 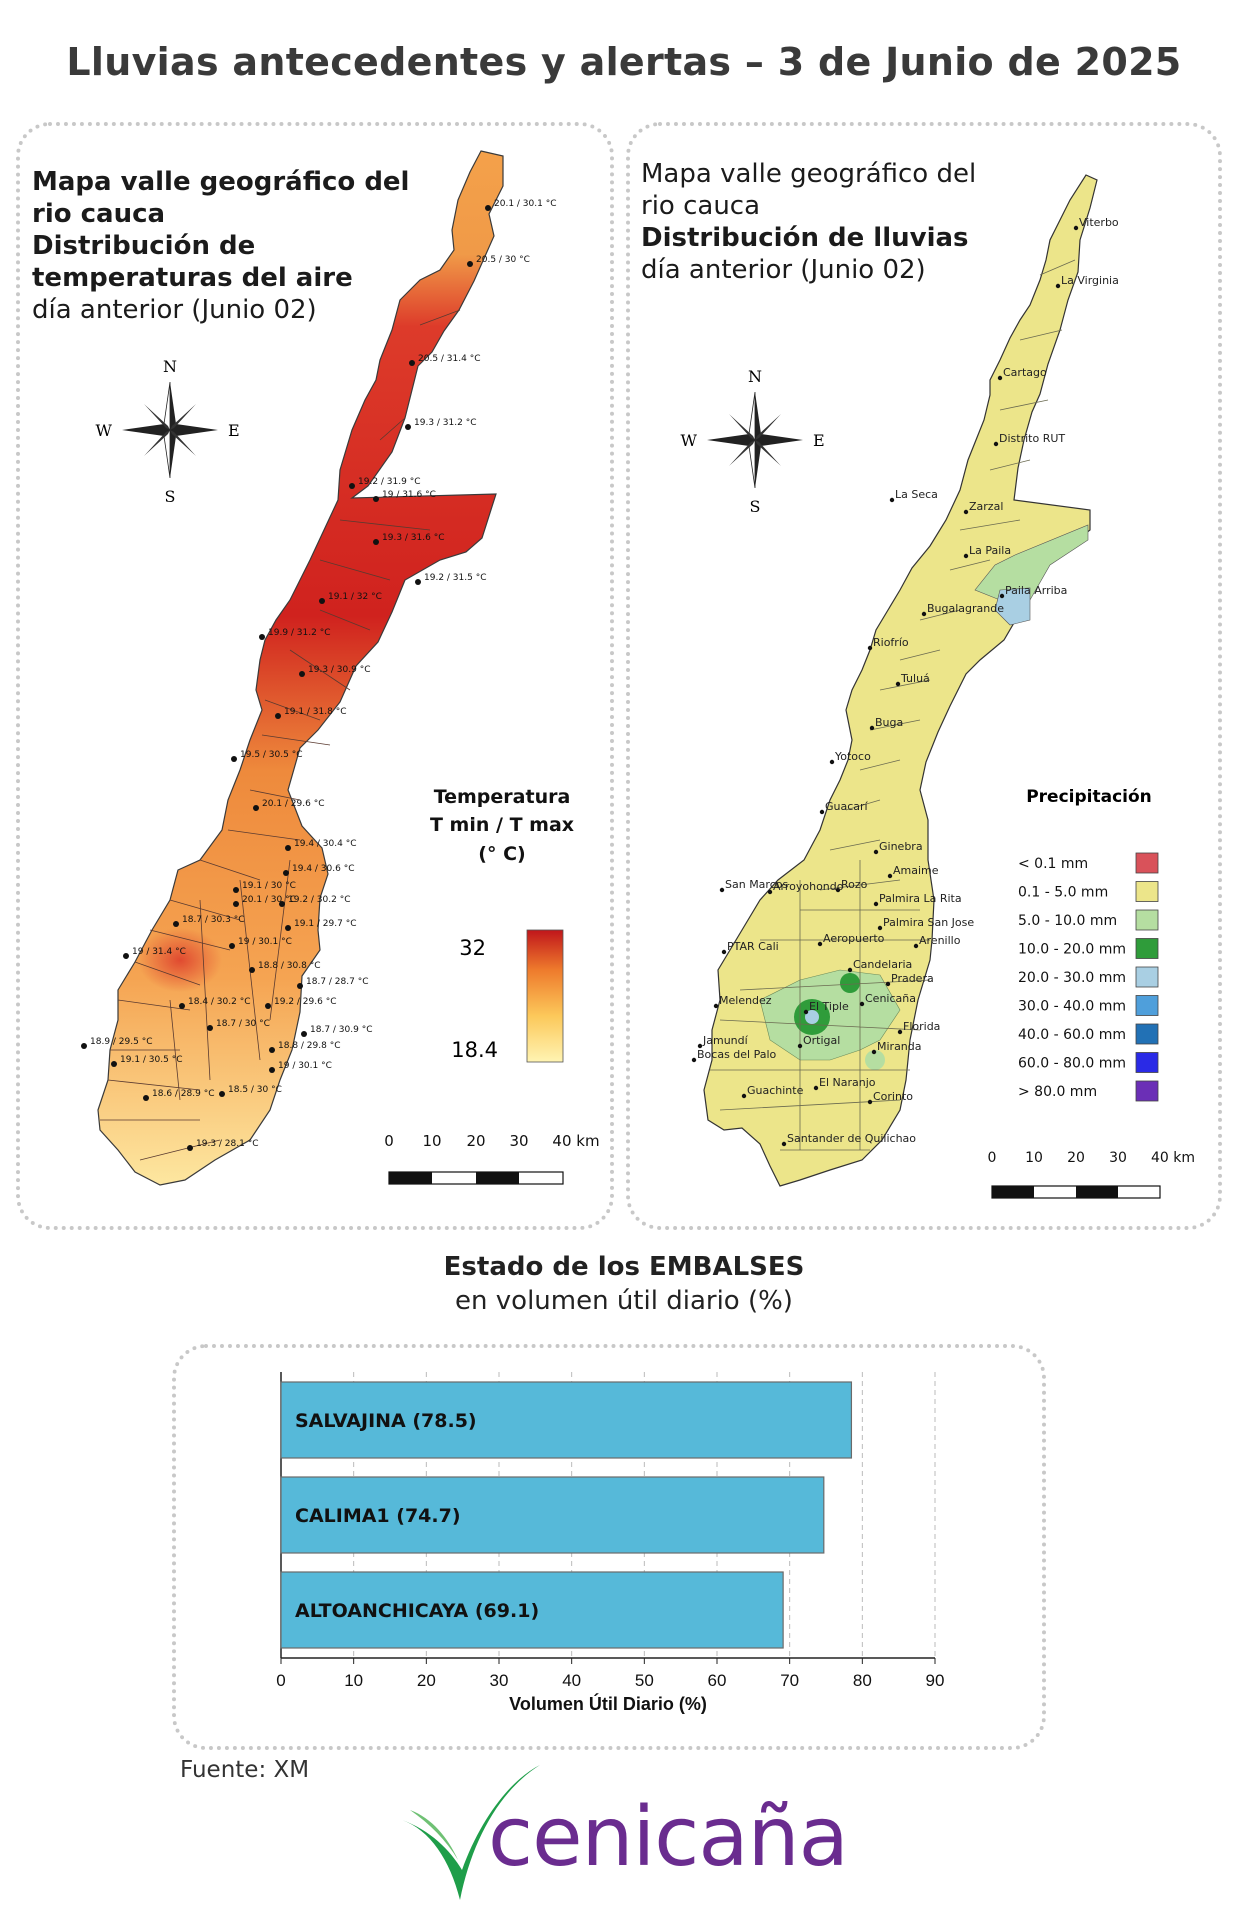 I want to click on temp-title-line-2: rio cauca, so click(x=99, y=214).